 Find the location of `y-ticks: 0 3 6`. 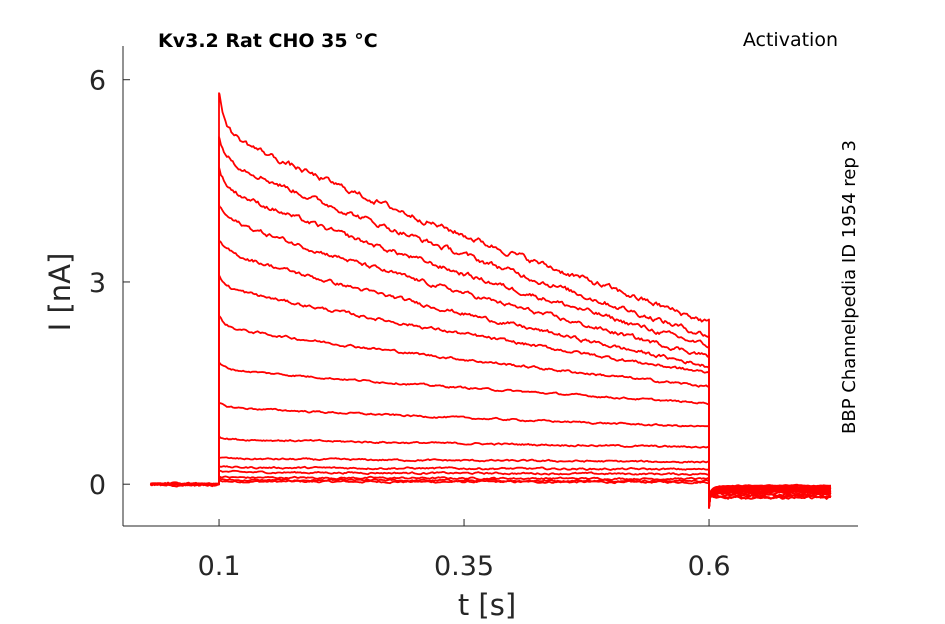

y-ticks: 0 3 6 is located at coordinates (109, 283).